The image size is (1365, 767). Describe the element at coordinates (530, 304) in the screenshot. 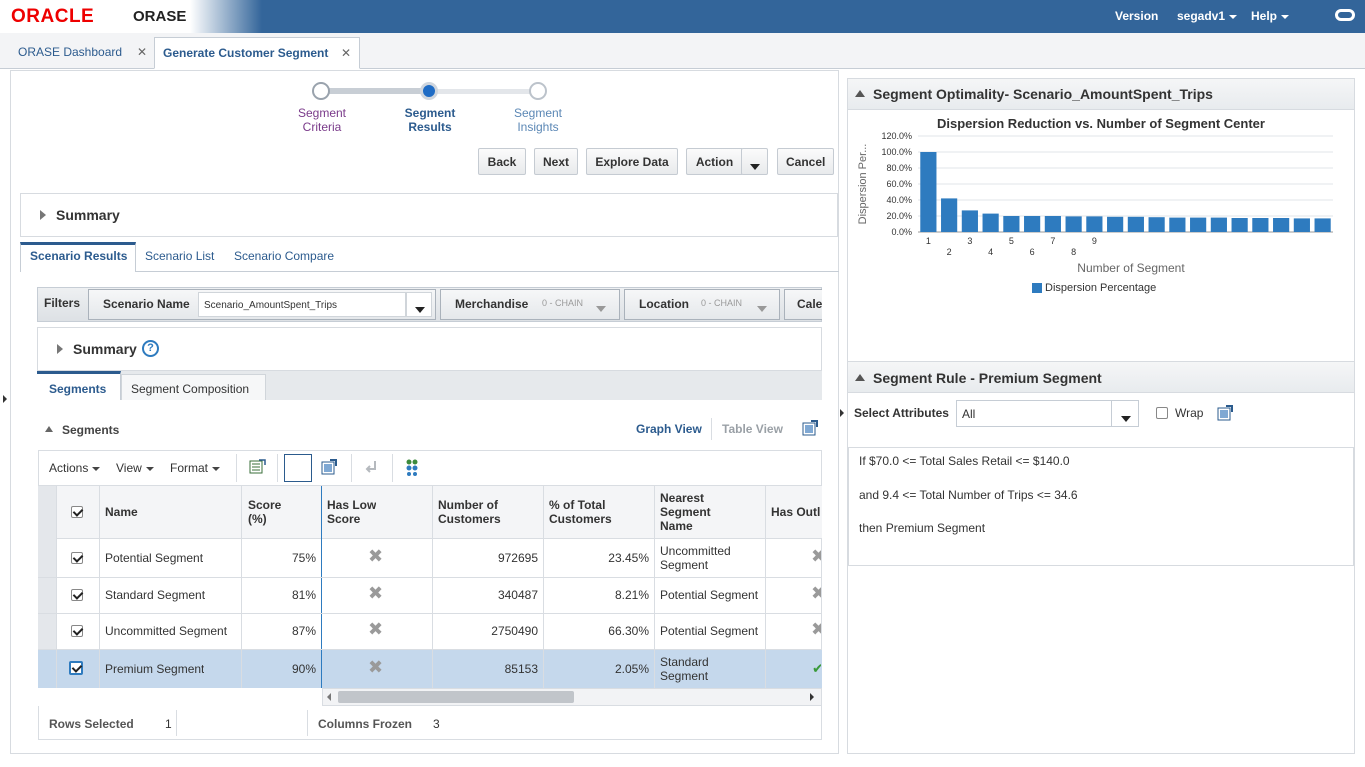

I see `filter-merchandise` at that location.